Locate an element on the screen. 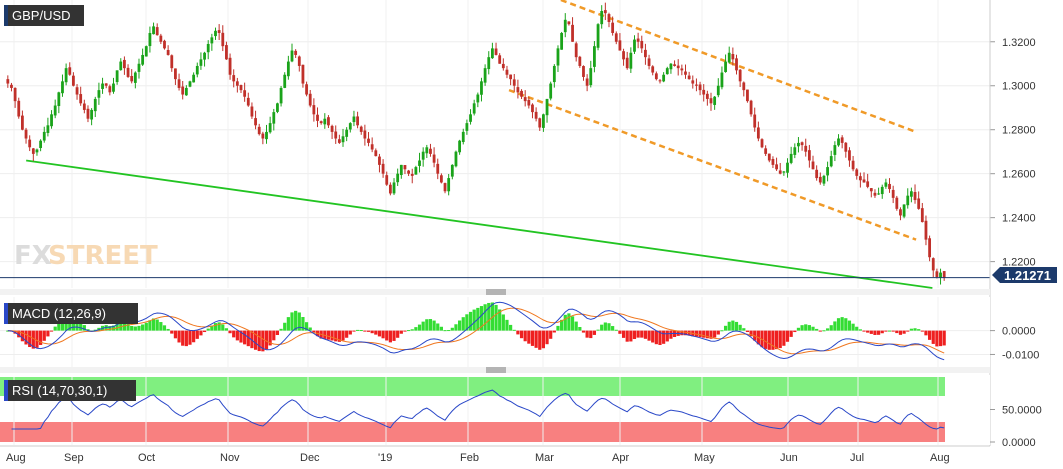 The image size is (1063, 469). rsi-oversold-zone is located at coordinates (472, 432).